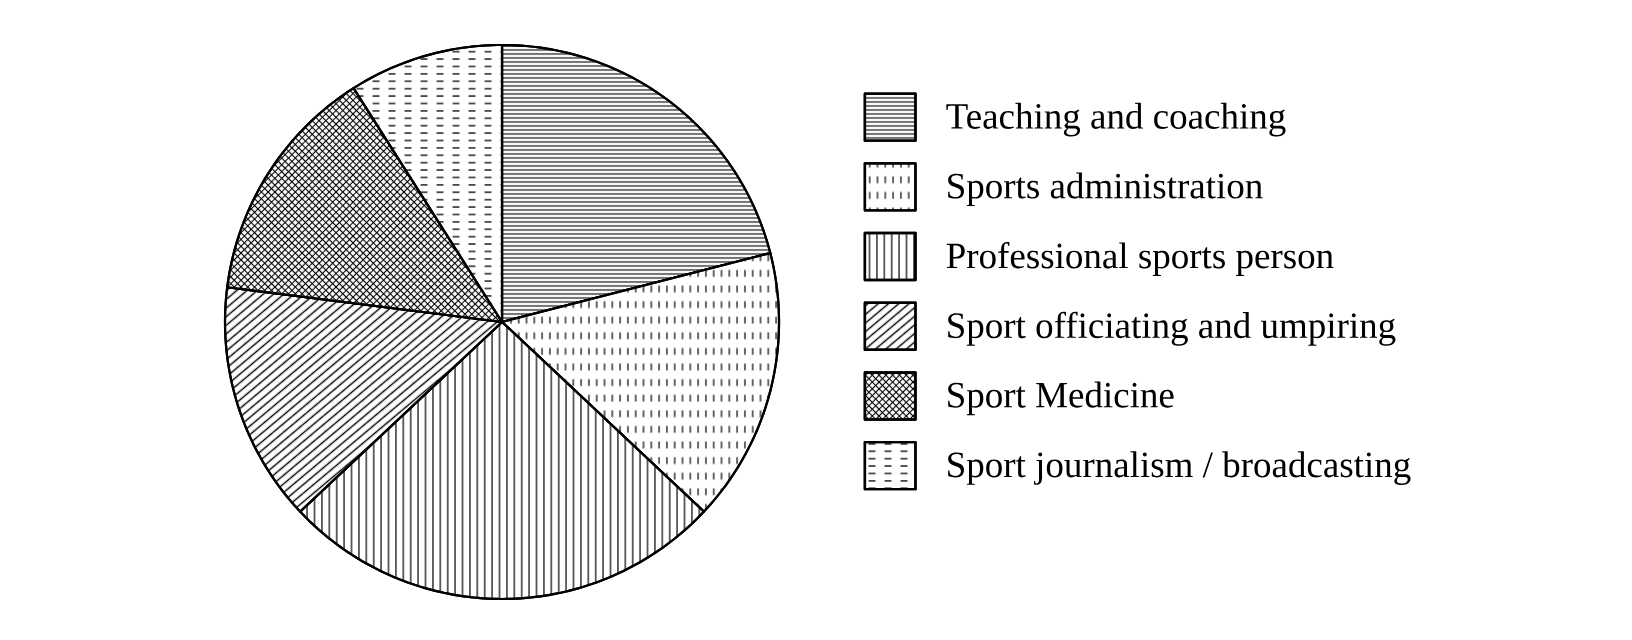  I want to click on legend-label: Sport journalism / broadcasting, so click(1179, 468).